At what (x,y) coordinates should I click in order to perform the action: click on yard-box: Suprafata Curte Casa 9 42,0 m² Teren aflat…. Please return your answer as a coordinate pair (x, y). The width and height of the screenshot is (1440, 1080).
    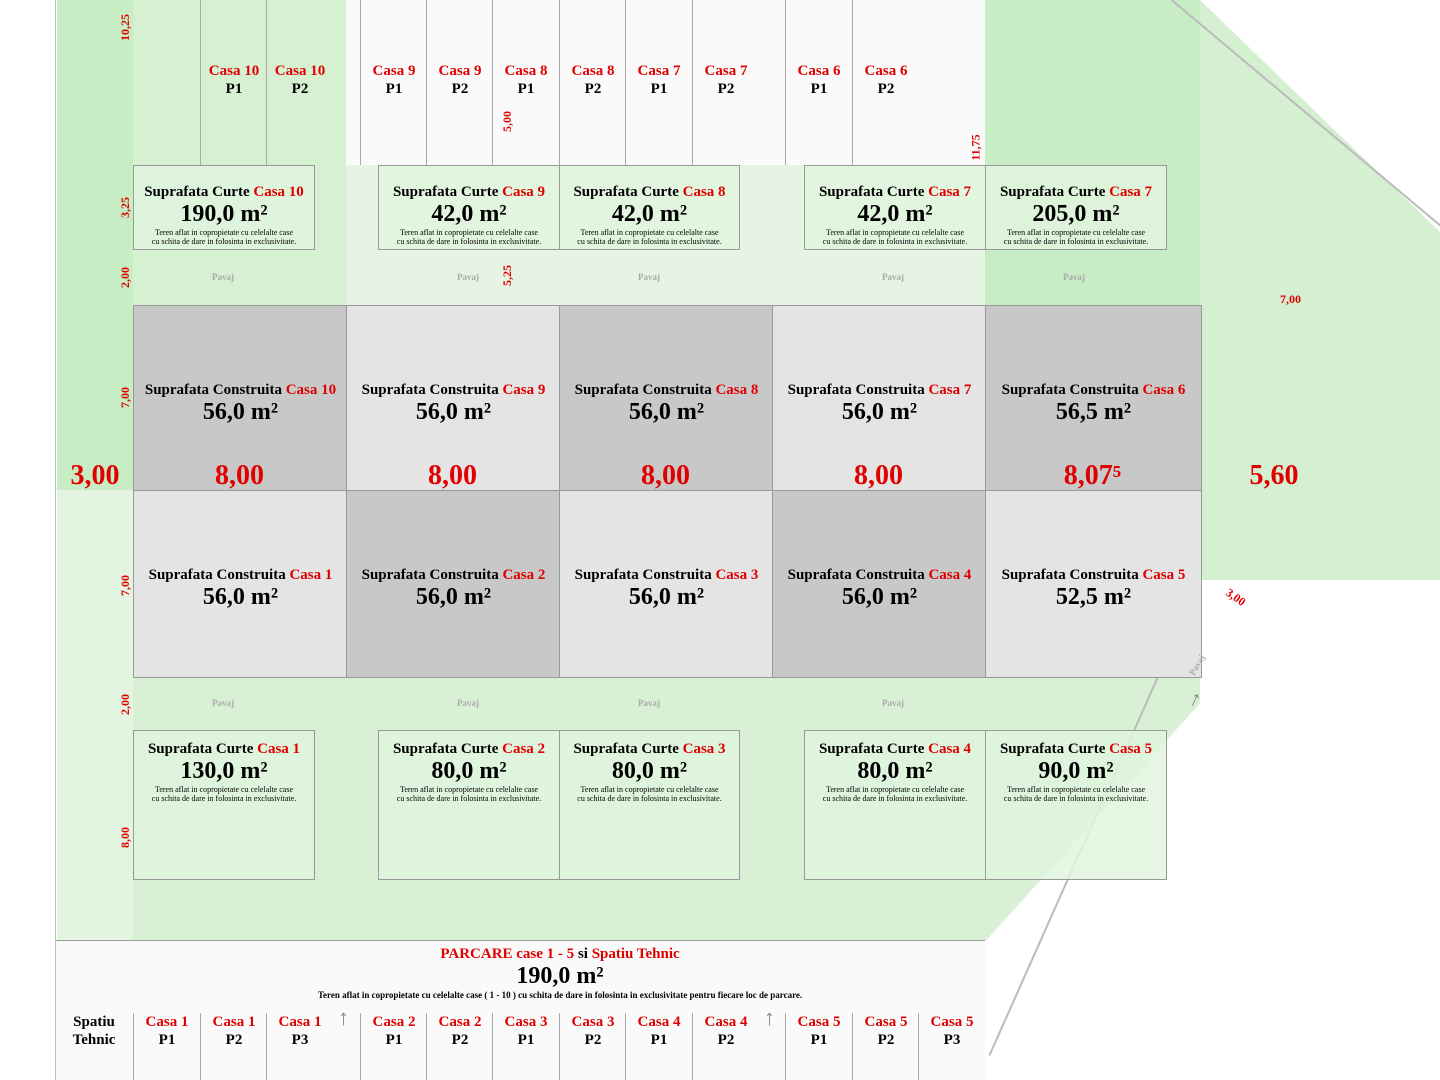
    Looking at the image, I should click on (469, 207).